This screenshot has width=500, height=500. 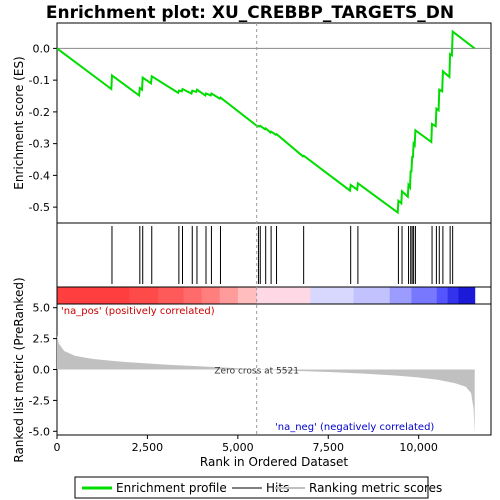 I want to click on metric-y-tick-label: -2.5, so click(x=39, y=400).